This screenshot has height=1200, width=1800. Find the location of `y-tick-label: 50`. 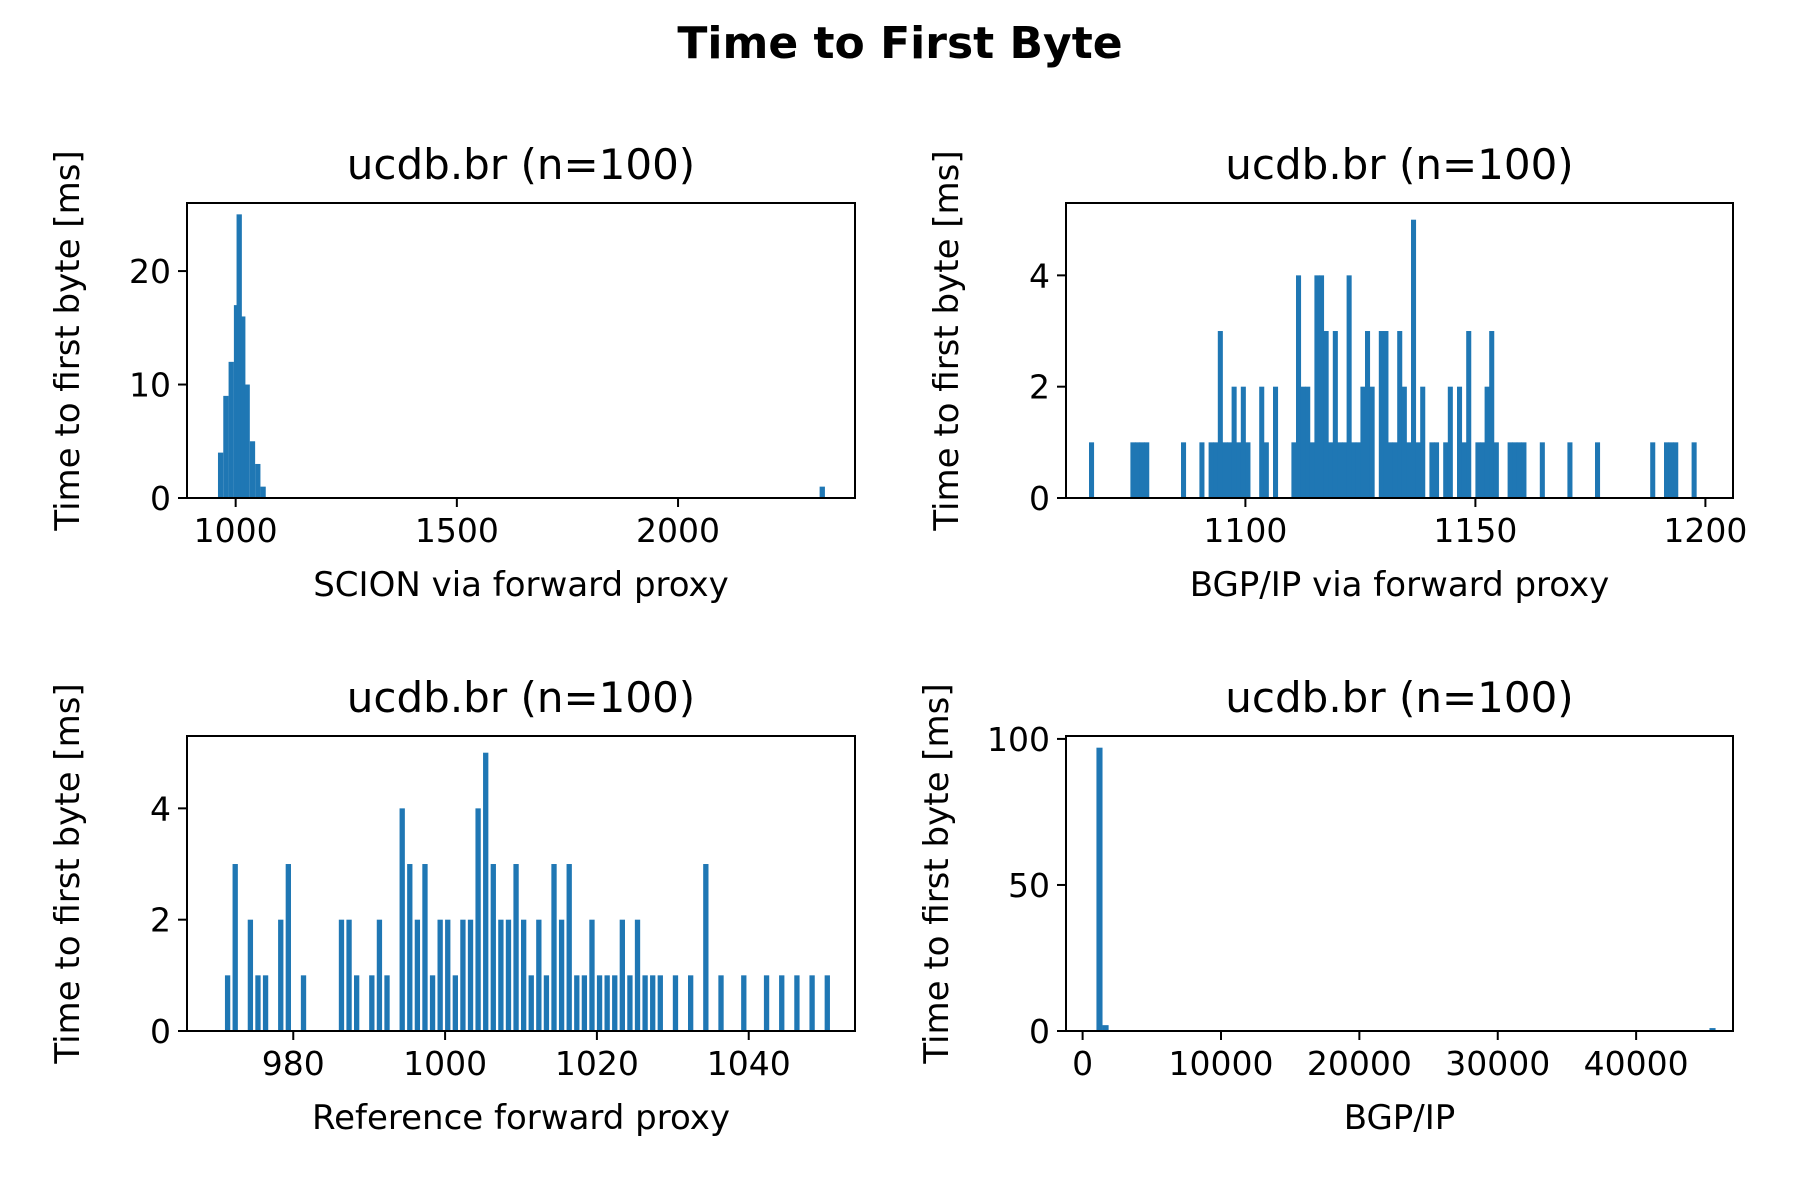

y-tick-label: 50 is located at coordinates (1029, 885).